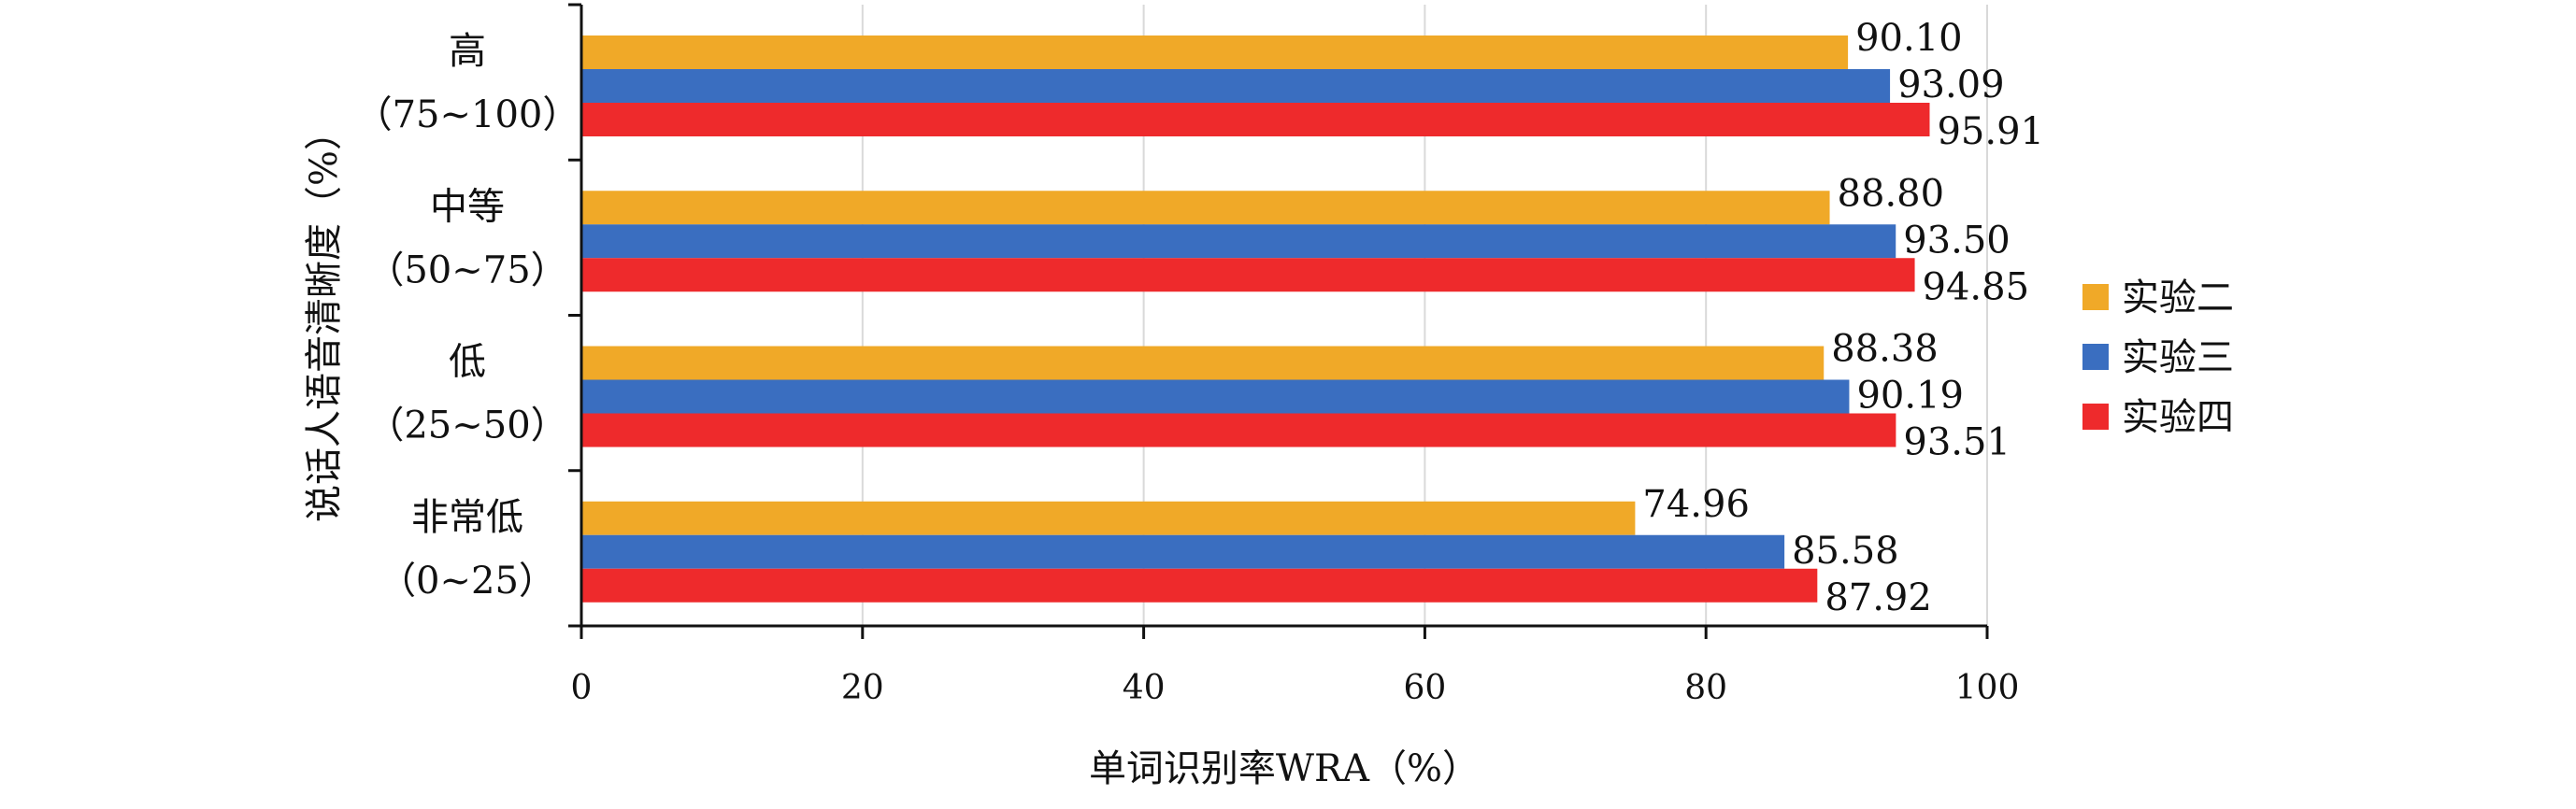  What do you see at coordinates (466, 425) in the screenshot?
I see `category-range-label: （25~50）` at bounding box center [466, 425].